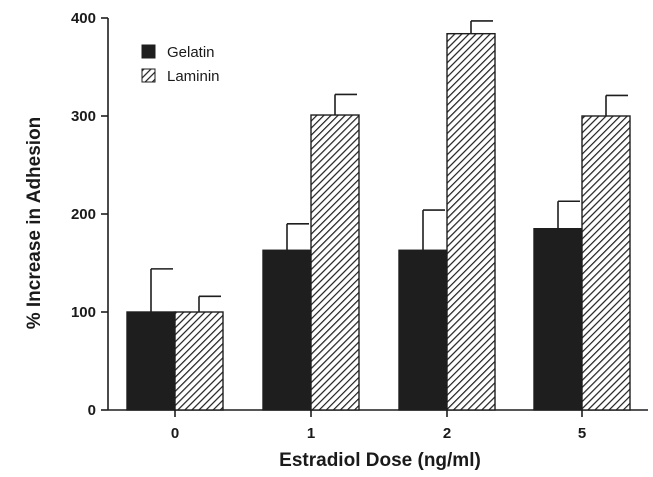 The width and height of the screenshot is (653, 477). What do you see at coordinates (83, 18) in the screenshot?
I see `y-tick-label: 400` at bounding box center [83, 18].